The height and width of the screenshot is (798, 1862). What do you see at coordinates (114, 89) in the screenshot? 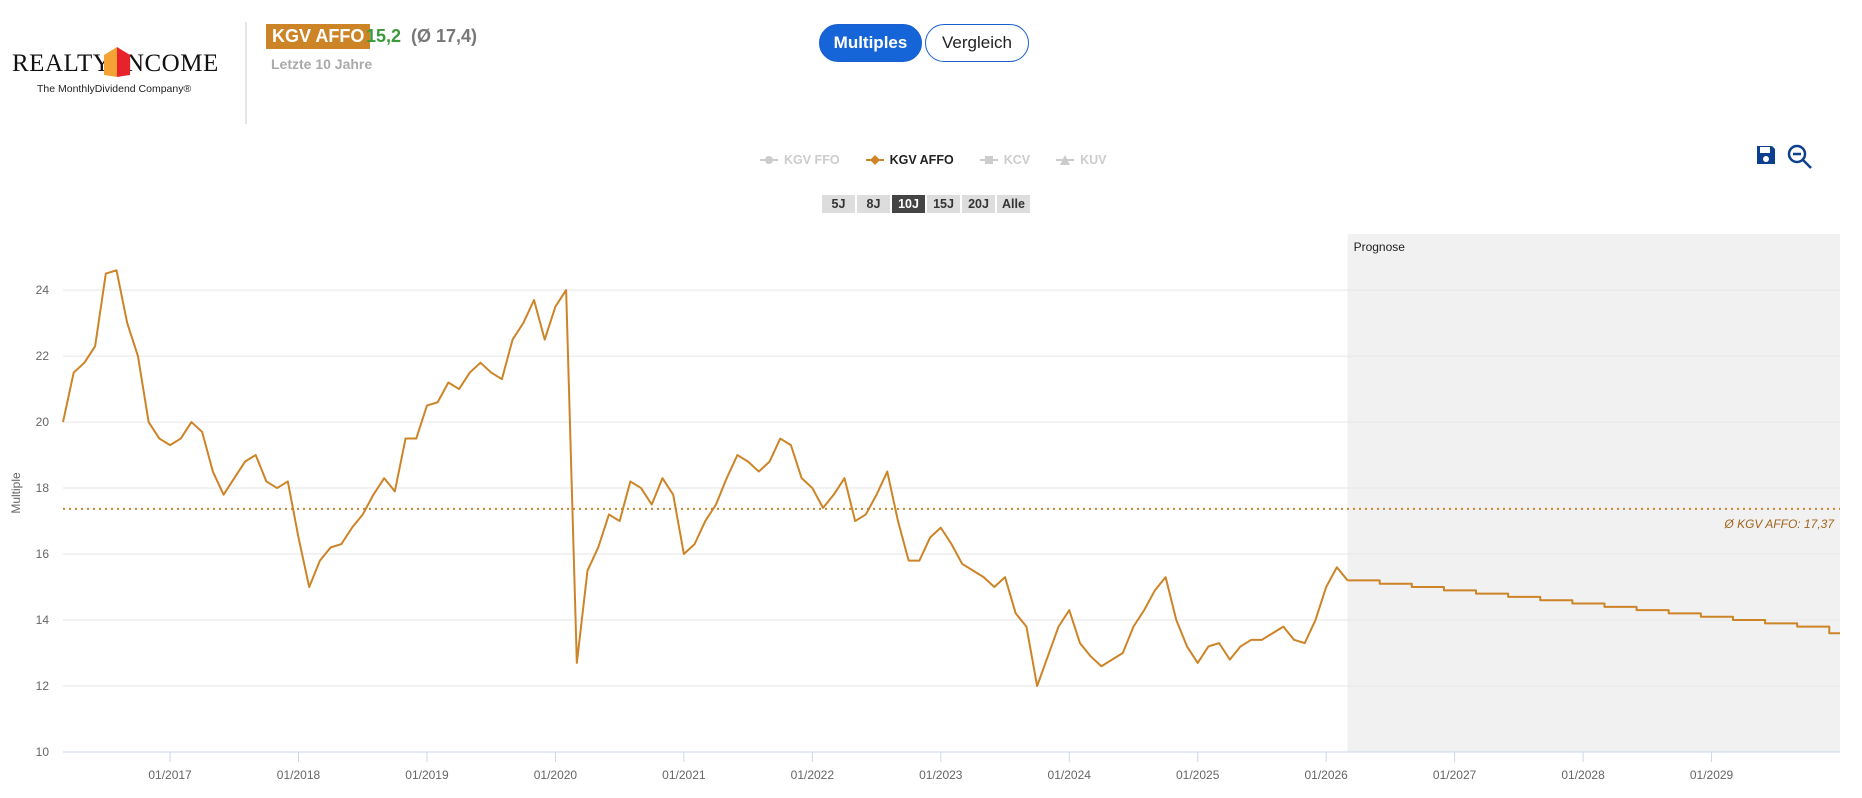
I see `logo-tagline: The MonthlyDividend Company®` at bounding box center [114, 89].